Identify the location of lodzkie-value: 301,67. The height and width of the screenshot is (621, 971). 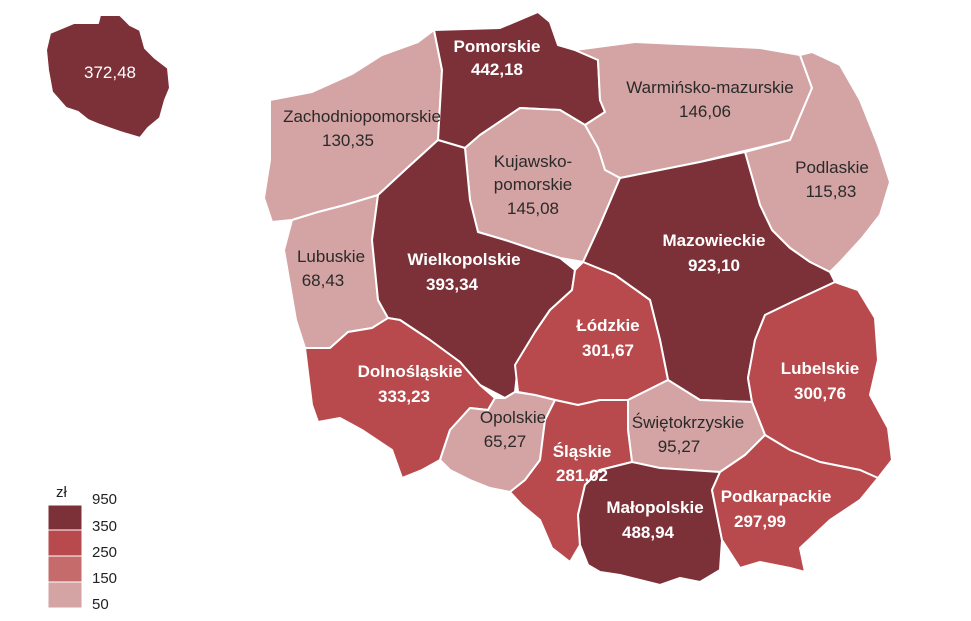
(608, 350).